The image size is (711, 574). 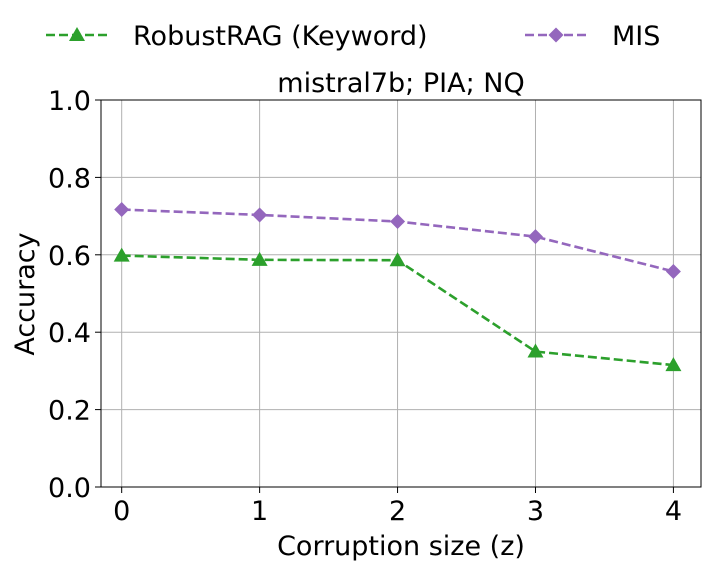 What do you see at coordinates (401, 546) in the screenshot?
I see `x-axis-label: Corruption size (z)` at bounding box center [401, 546].